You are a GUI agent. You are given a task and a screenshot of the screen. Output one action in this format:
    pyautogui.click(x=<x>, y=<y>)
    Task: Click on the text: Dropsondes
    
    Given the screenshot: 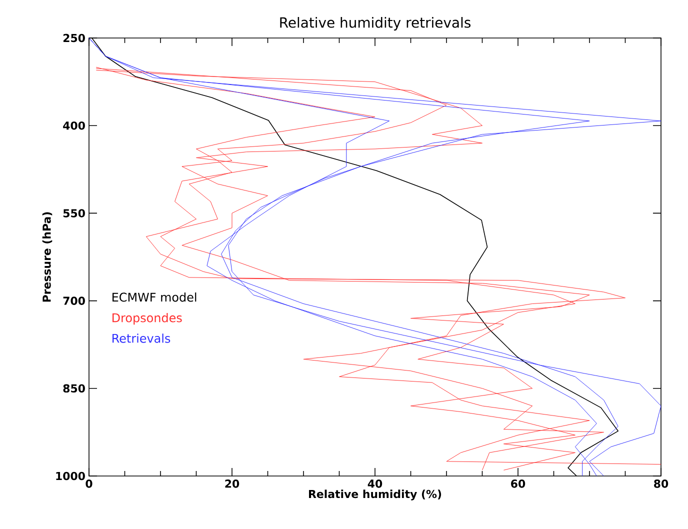 What is the action you would take?
    pyautogui.click(x=147, y=319)
    